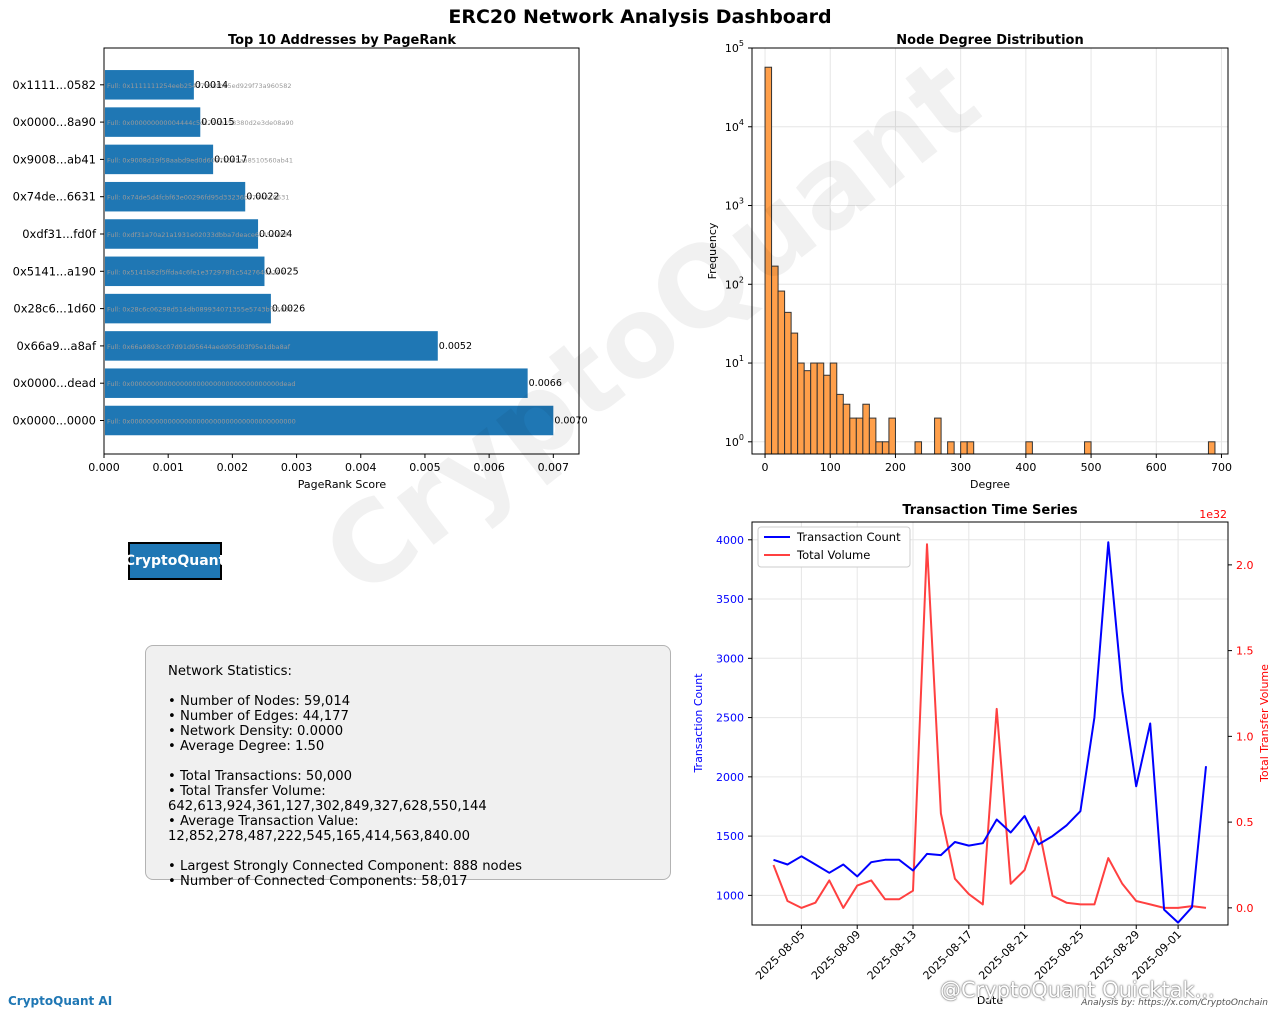 The image size is (1280, 1017). Describe the element at coordinates (990, 251) in the screenshot. I see `degree-plot-frame` at that location.